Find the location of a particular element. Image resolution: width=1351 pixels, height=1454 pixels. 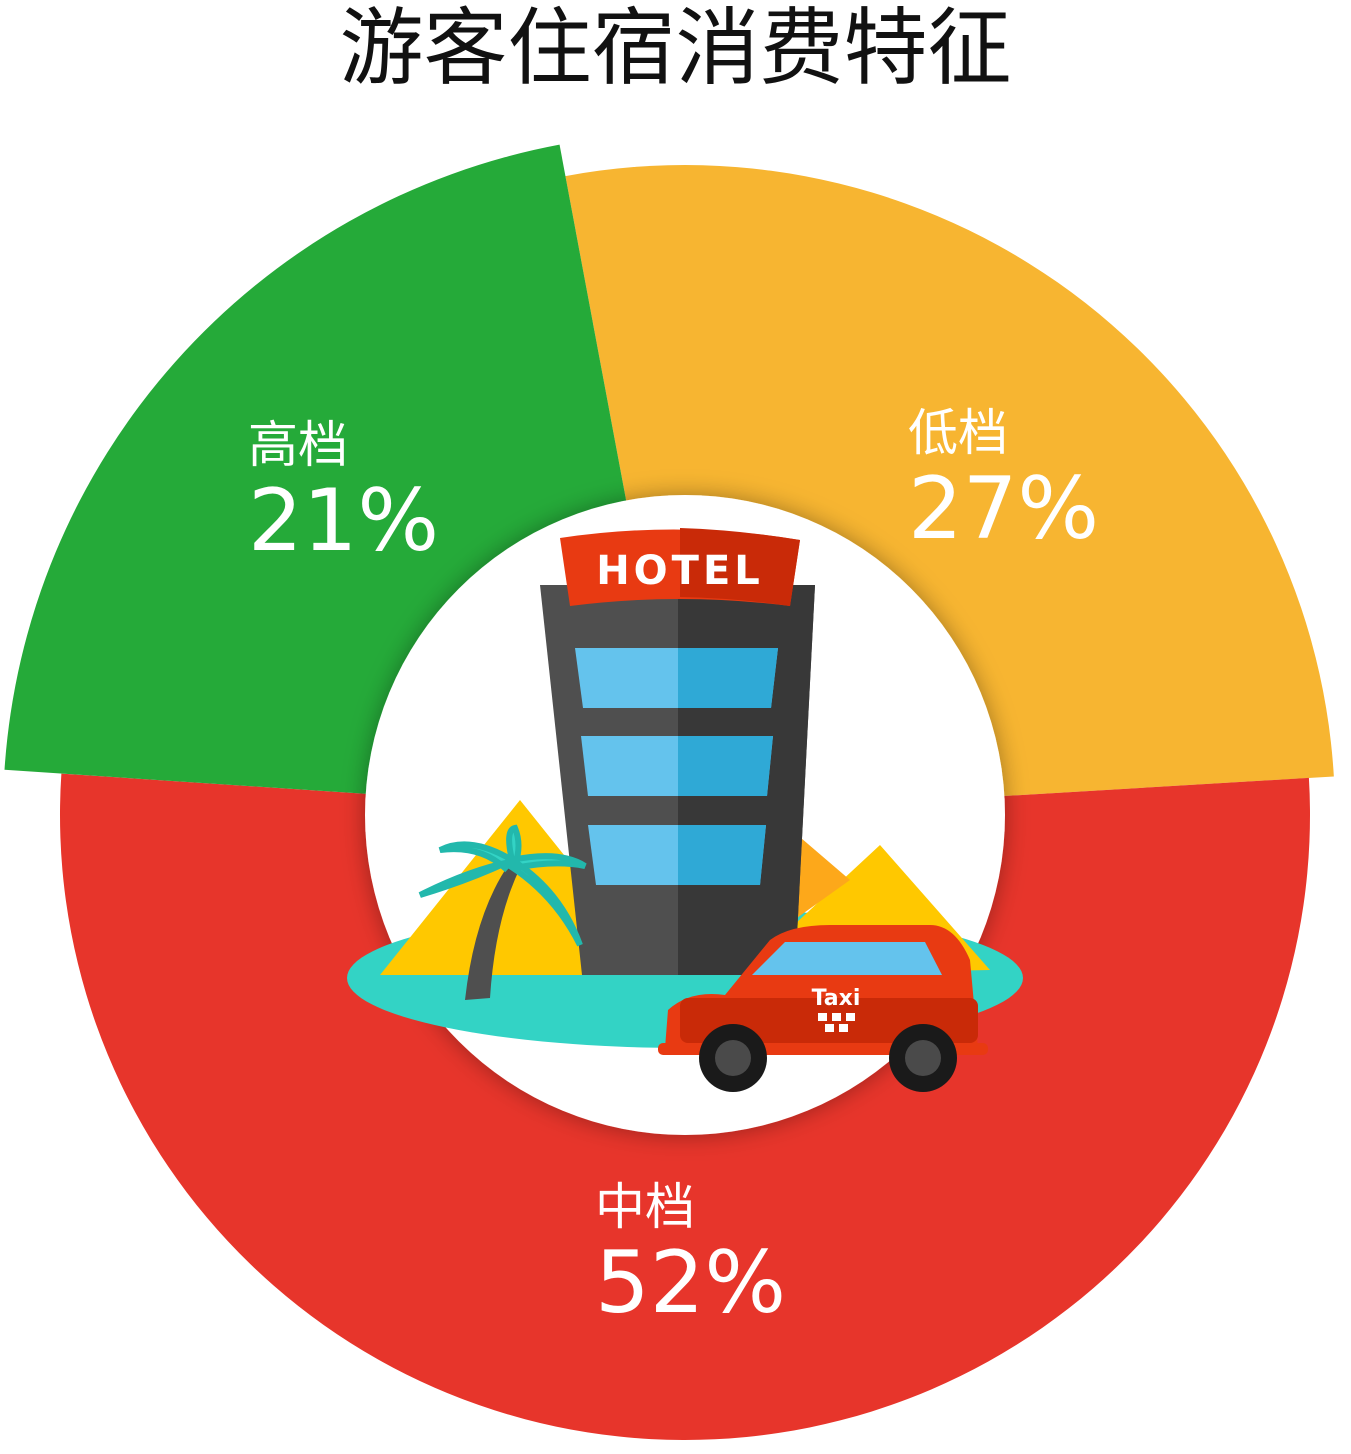

slice-label-high: 高档 21% is located at coordinates (343, 492).